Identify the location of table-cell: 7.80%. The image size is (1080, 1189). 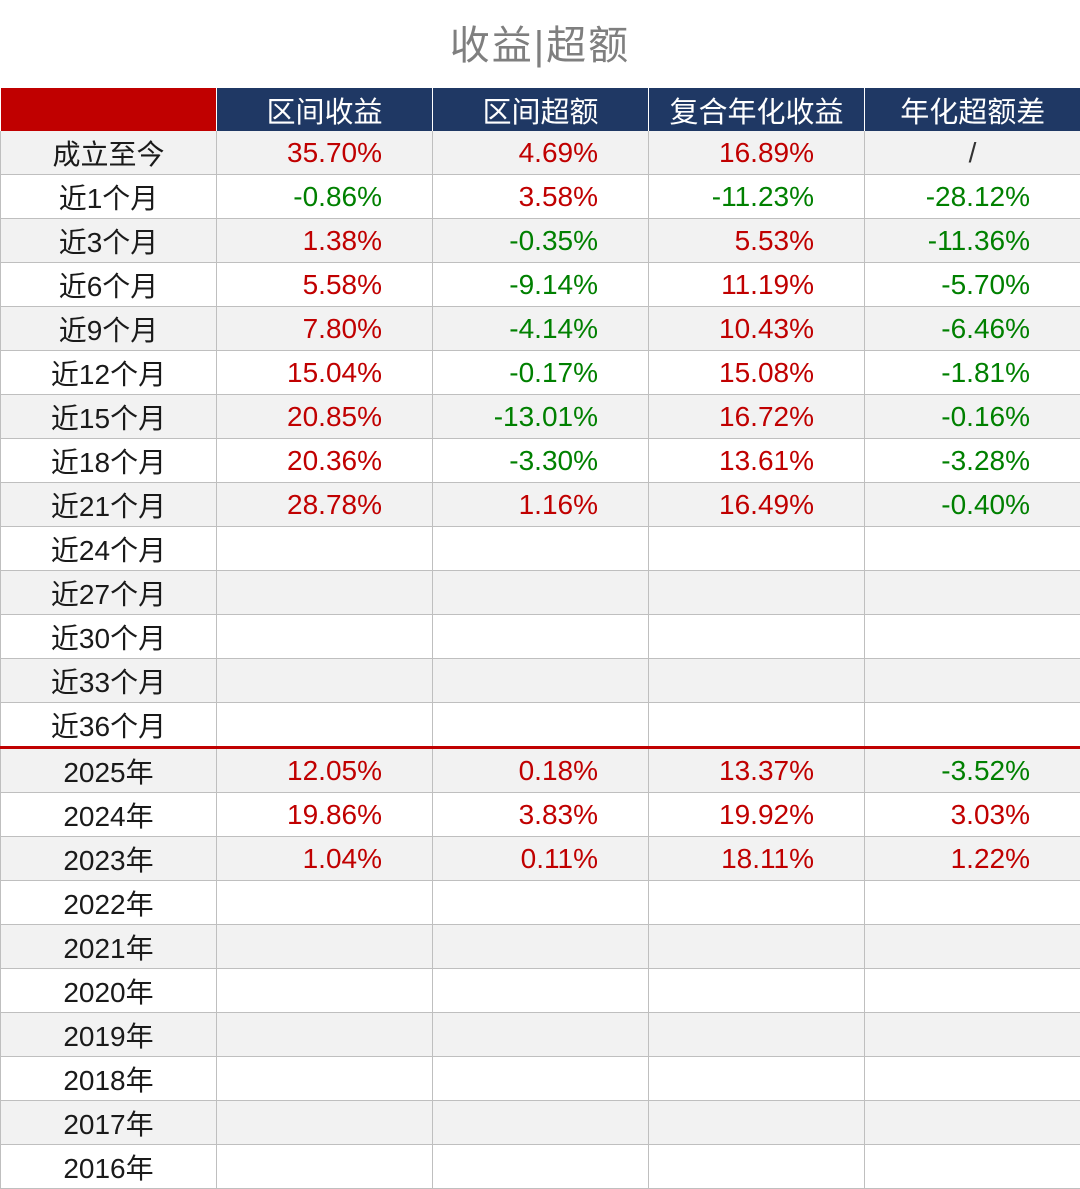
(325, 329).